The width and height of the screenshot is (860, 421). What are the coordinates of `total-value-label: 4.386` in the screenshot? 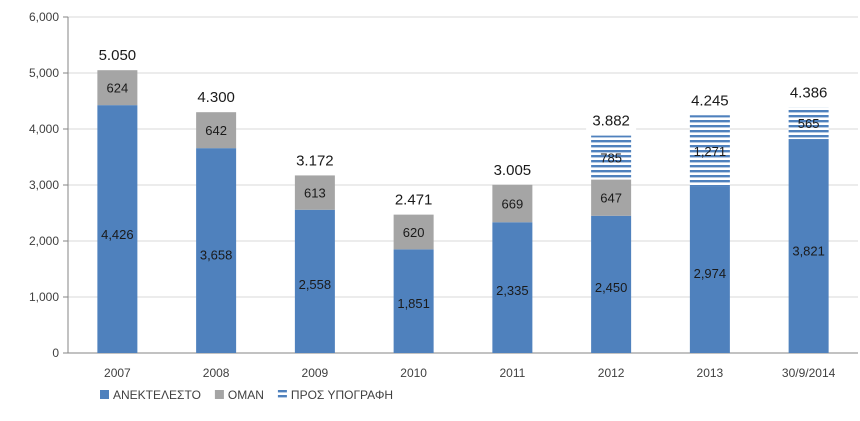 It's located at (809, 92).